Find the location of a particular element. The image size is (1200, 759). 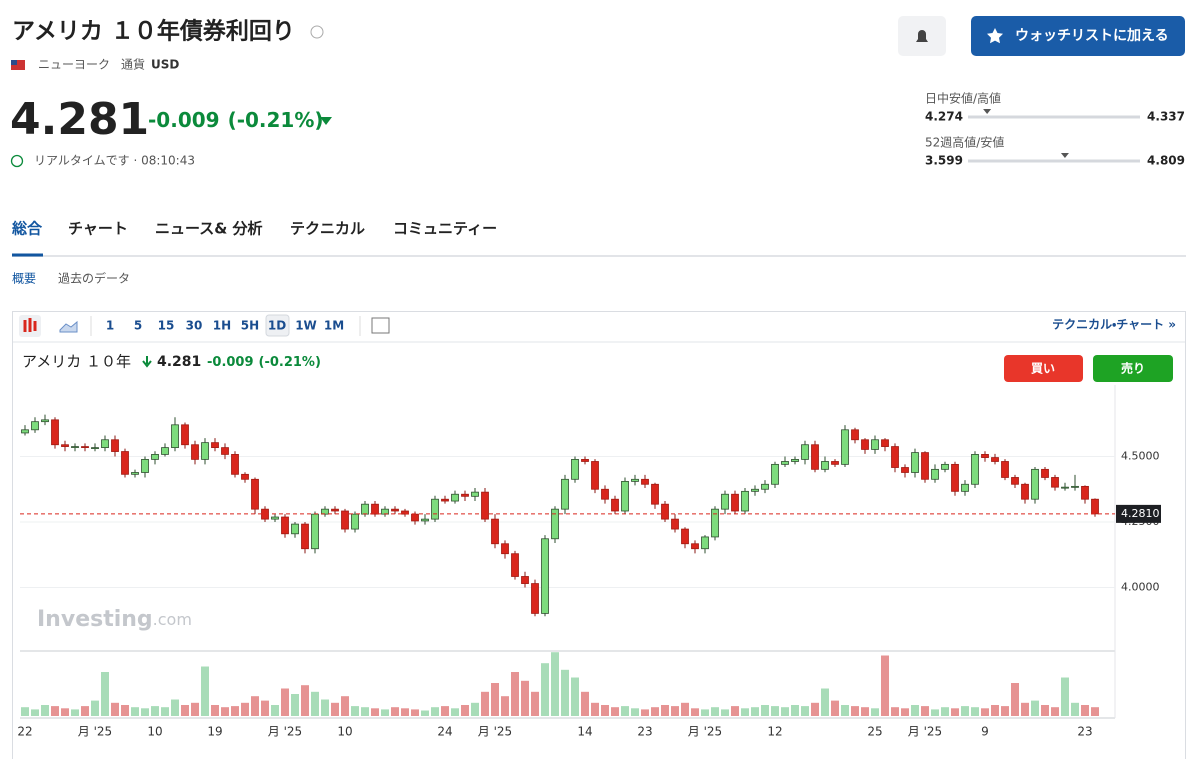

legend-change-value: -0.009 is located at coordinates (230, 362).